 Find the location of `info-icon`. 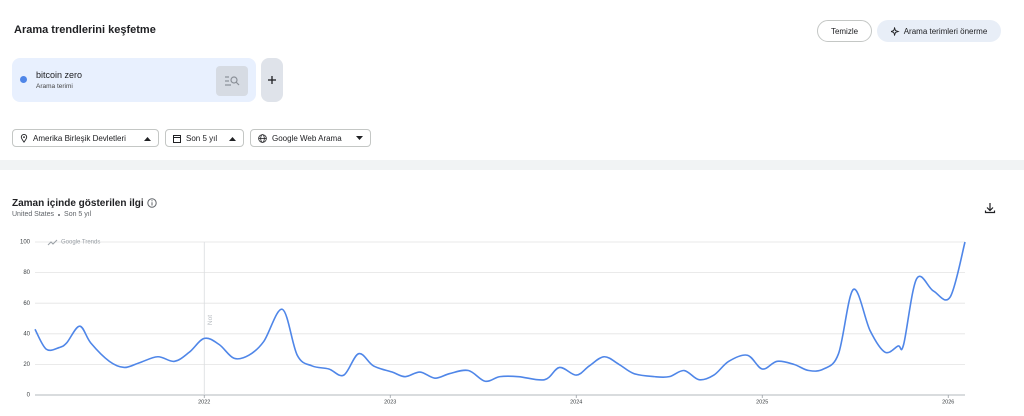

info-icon is located at coordinates (152, 203).